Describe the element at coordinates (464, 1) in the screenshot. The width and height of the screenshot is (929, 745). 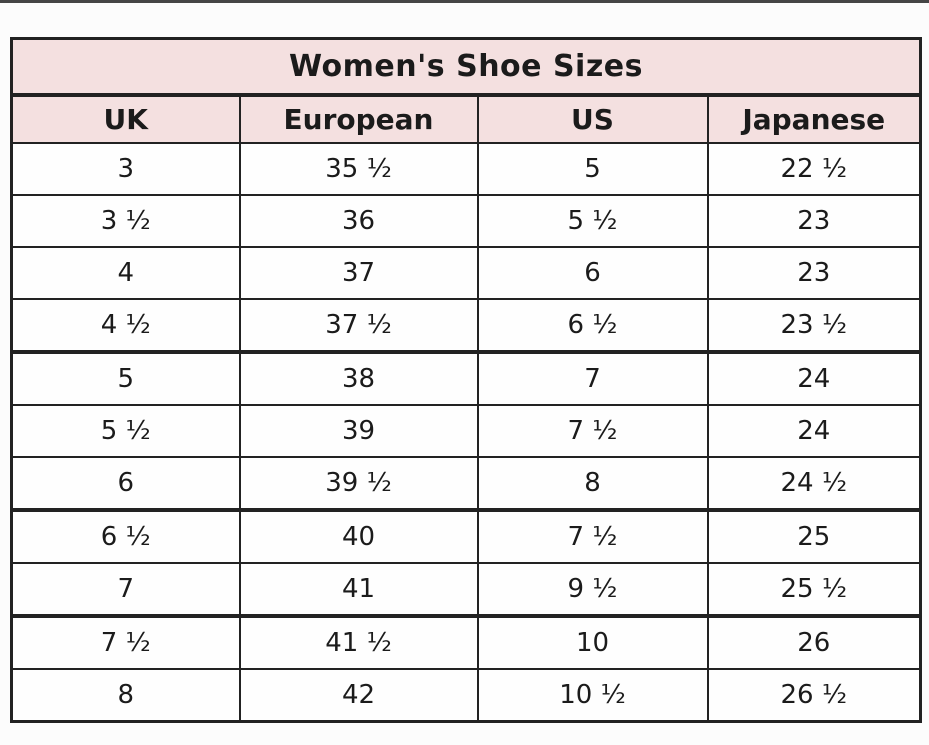
I see `top-crop-line` at that location.